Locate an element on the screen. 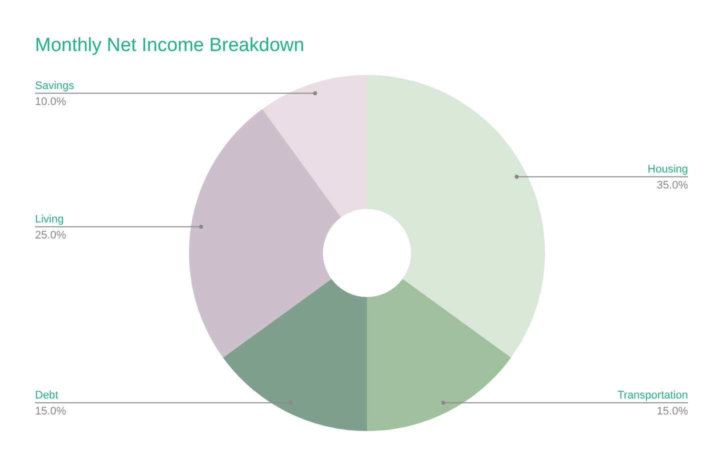  slice-label: Transportation is located at coordinates (652, 396).